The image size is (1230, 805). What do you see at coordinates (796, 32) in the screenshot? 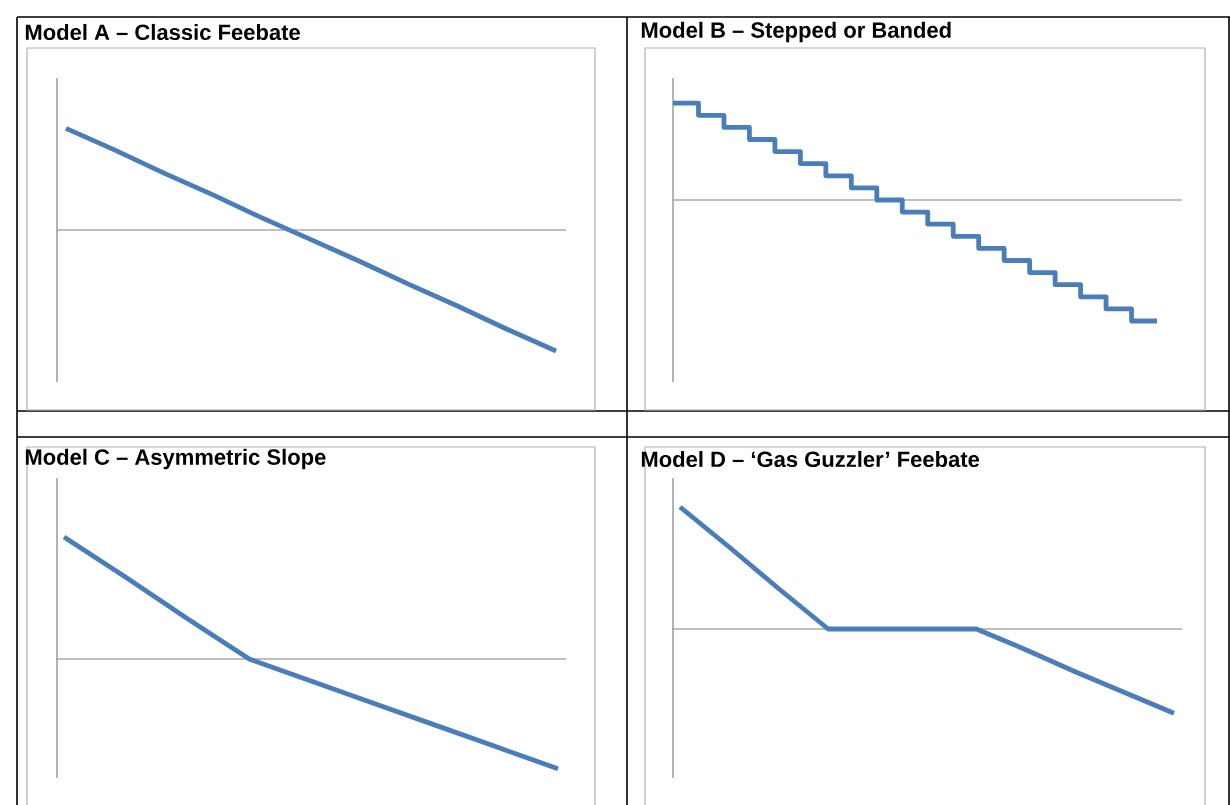
I see `chart-title: Model B – Stepped or Banded` at bounding box center [796, 32].